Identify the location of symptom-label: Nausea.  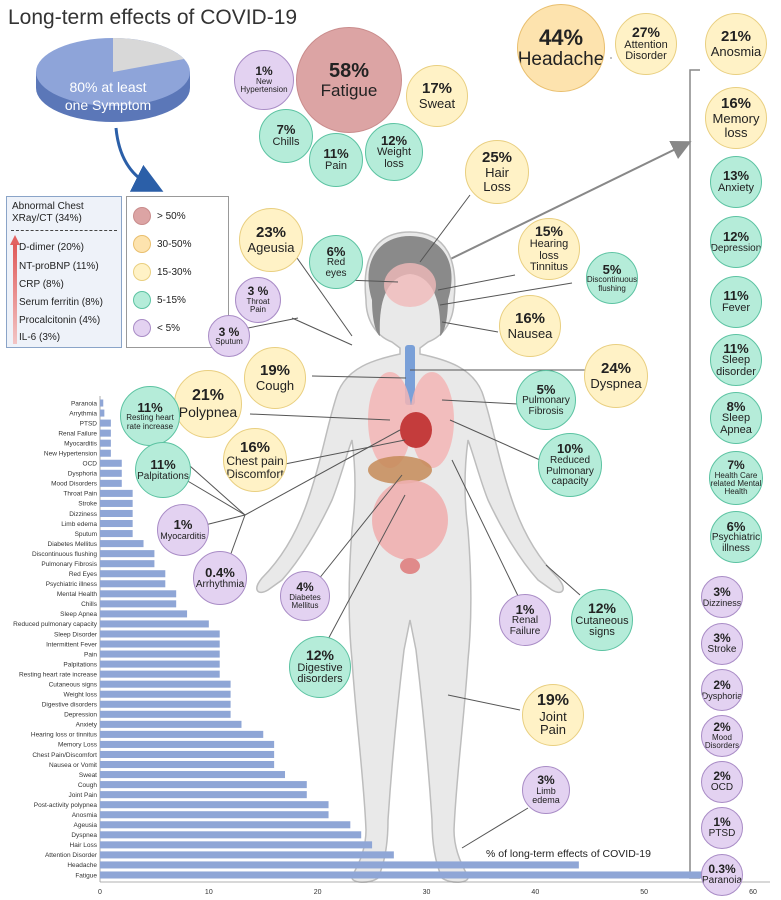
(530, 334).